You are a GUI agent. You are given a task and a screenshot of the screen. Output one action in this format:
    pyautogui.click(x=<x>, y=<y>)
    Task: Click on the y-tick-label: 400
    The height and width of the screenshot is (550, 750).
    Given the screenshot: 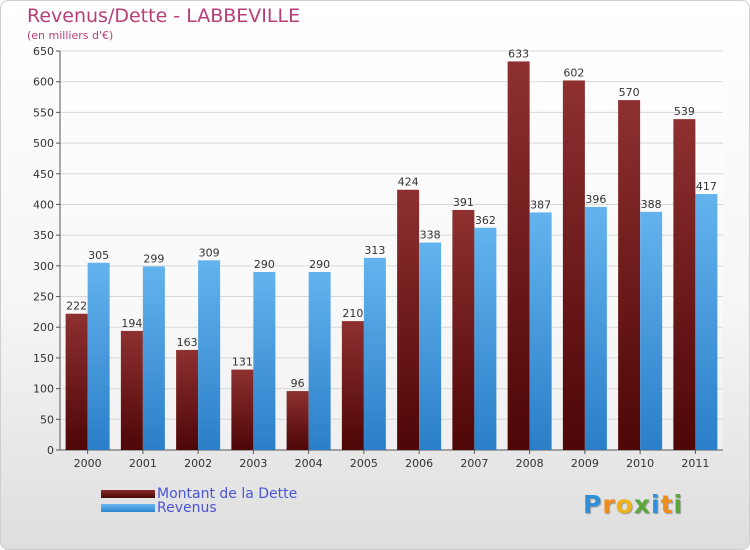 What is the action you would take?
    pyautogui.click(x=43, y=204)
    